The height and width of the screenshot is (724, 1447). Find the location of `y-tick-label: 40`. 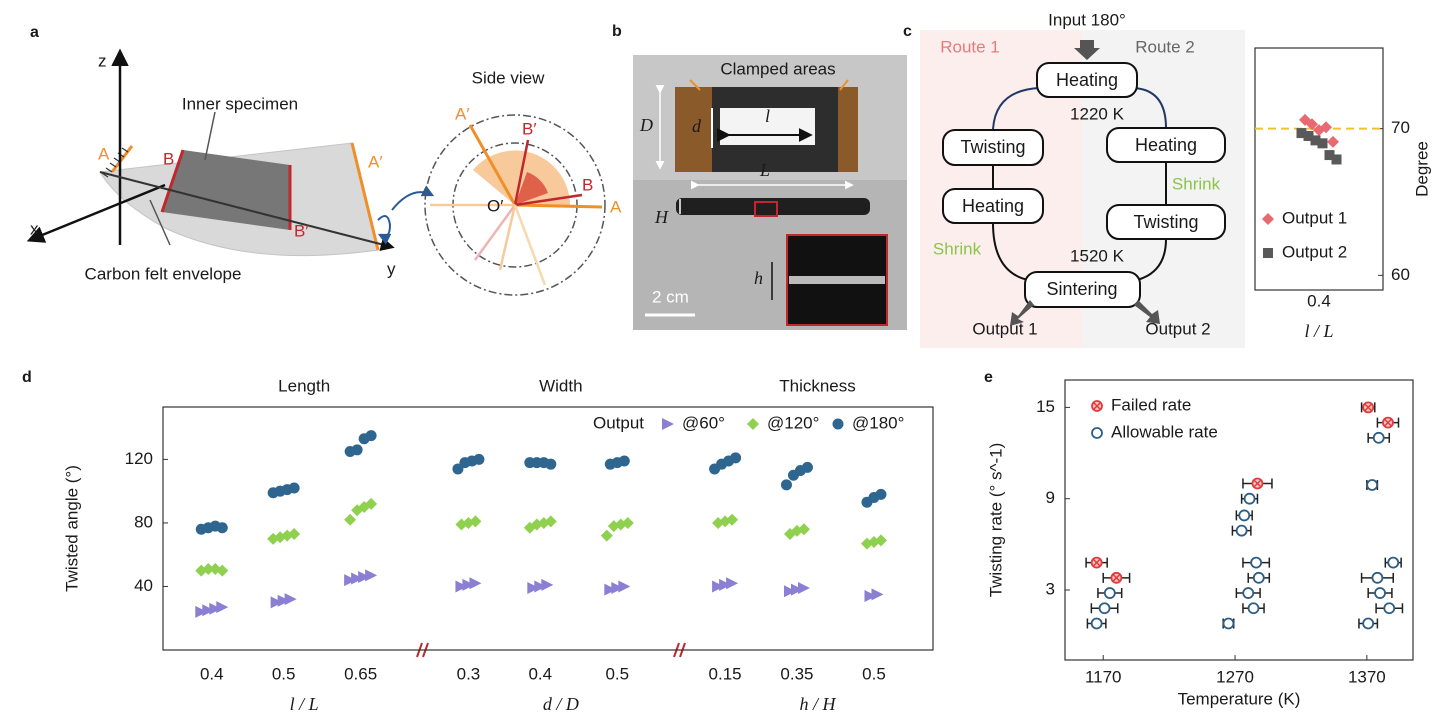

y-tick-label: 40 is located at coordinates (143, 585).